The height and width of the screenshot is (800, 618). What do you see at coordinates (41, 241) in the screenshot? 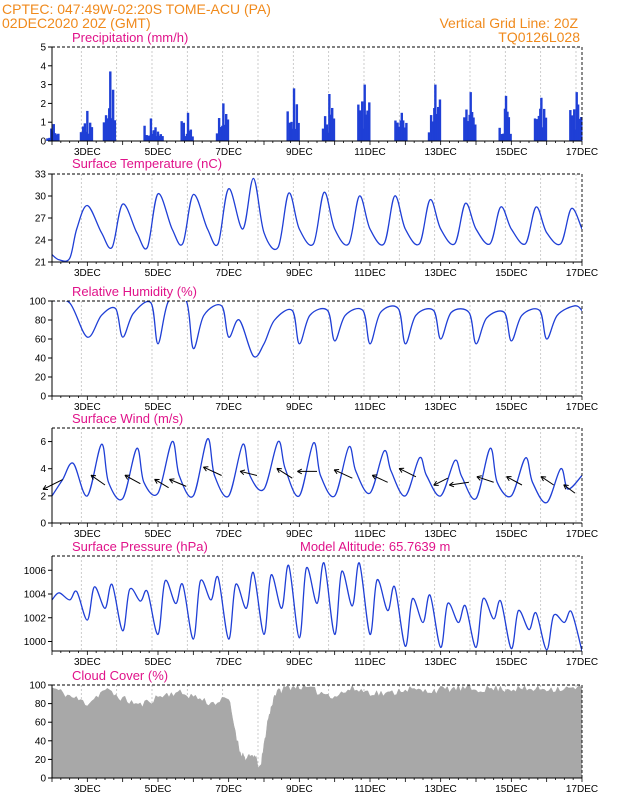
I see `y-tick-label: 24` at bounding box center [41, 241].